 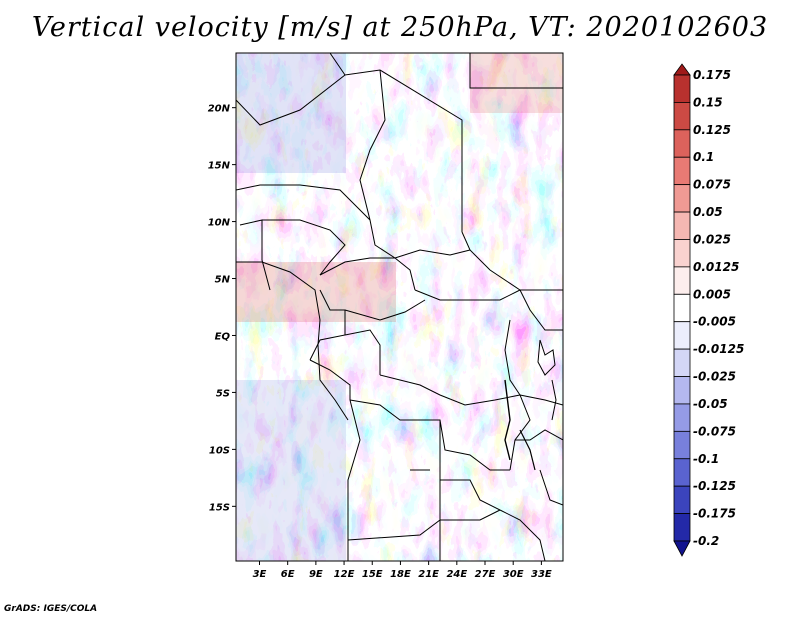 What do you see at coordinates (706, 459) in the screenshot?
I see `colorbar-level-label: -0.1` at bounding box center [706, 459].